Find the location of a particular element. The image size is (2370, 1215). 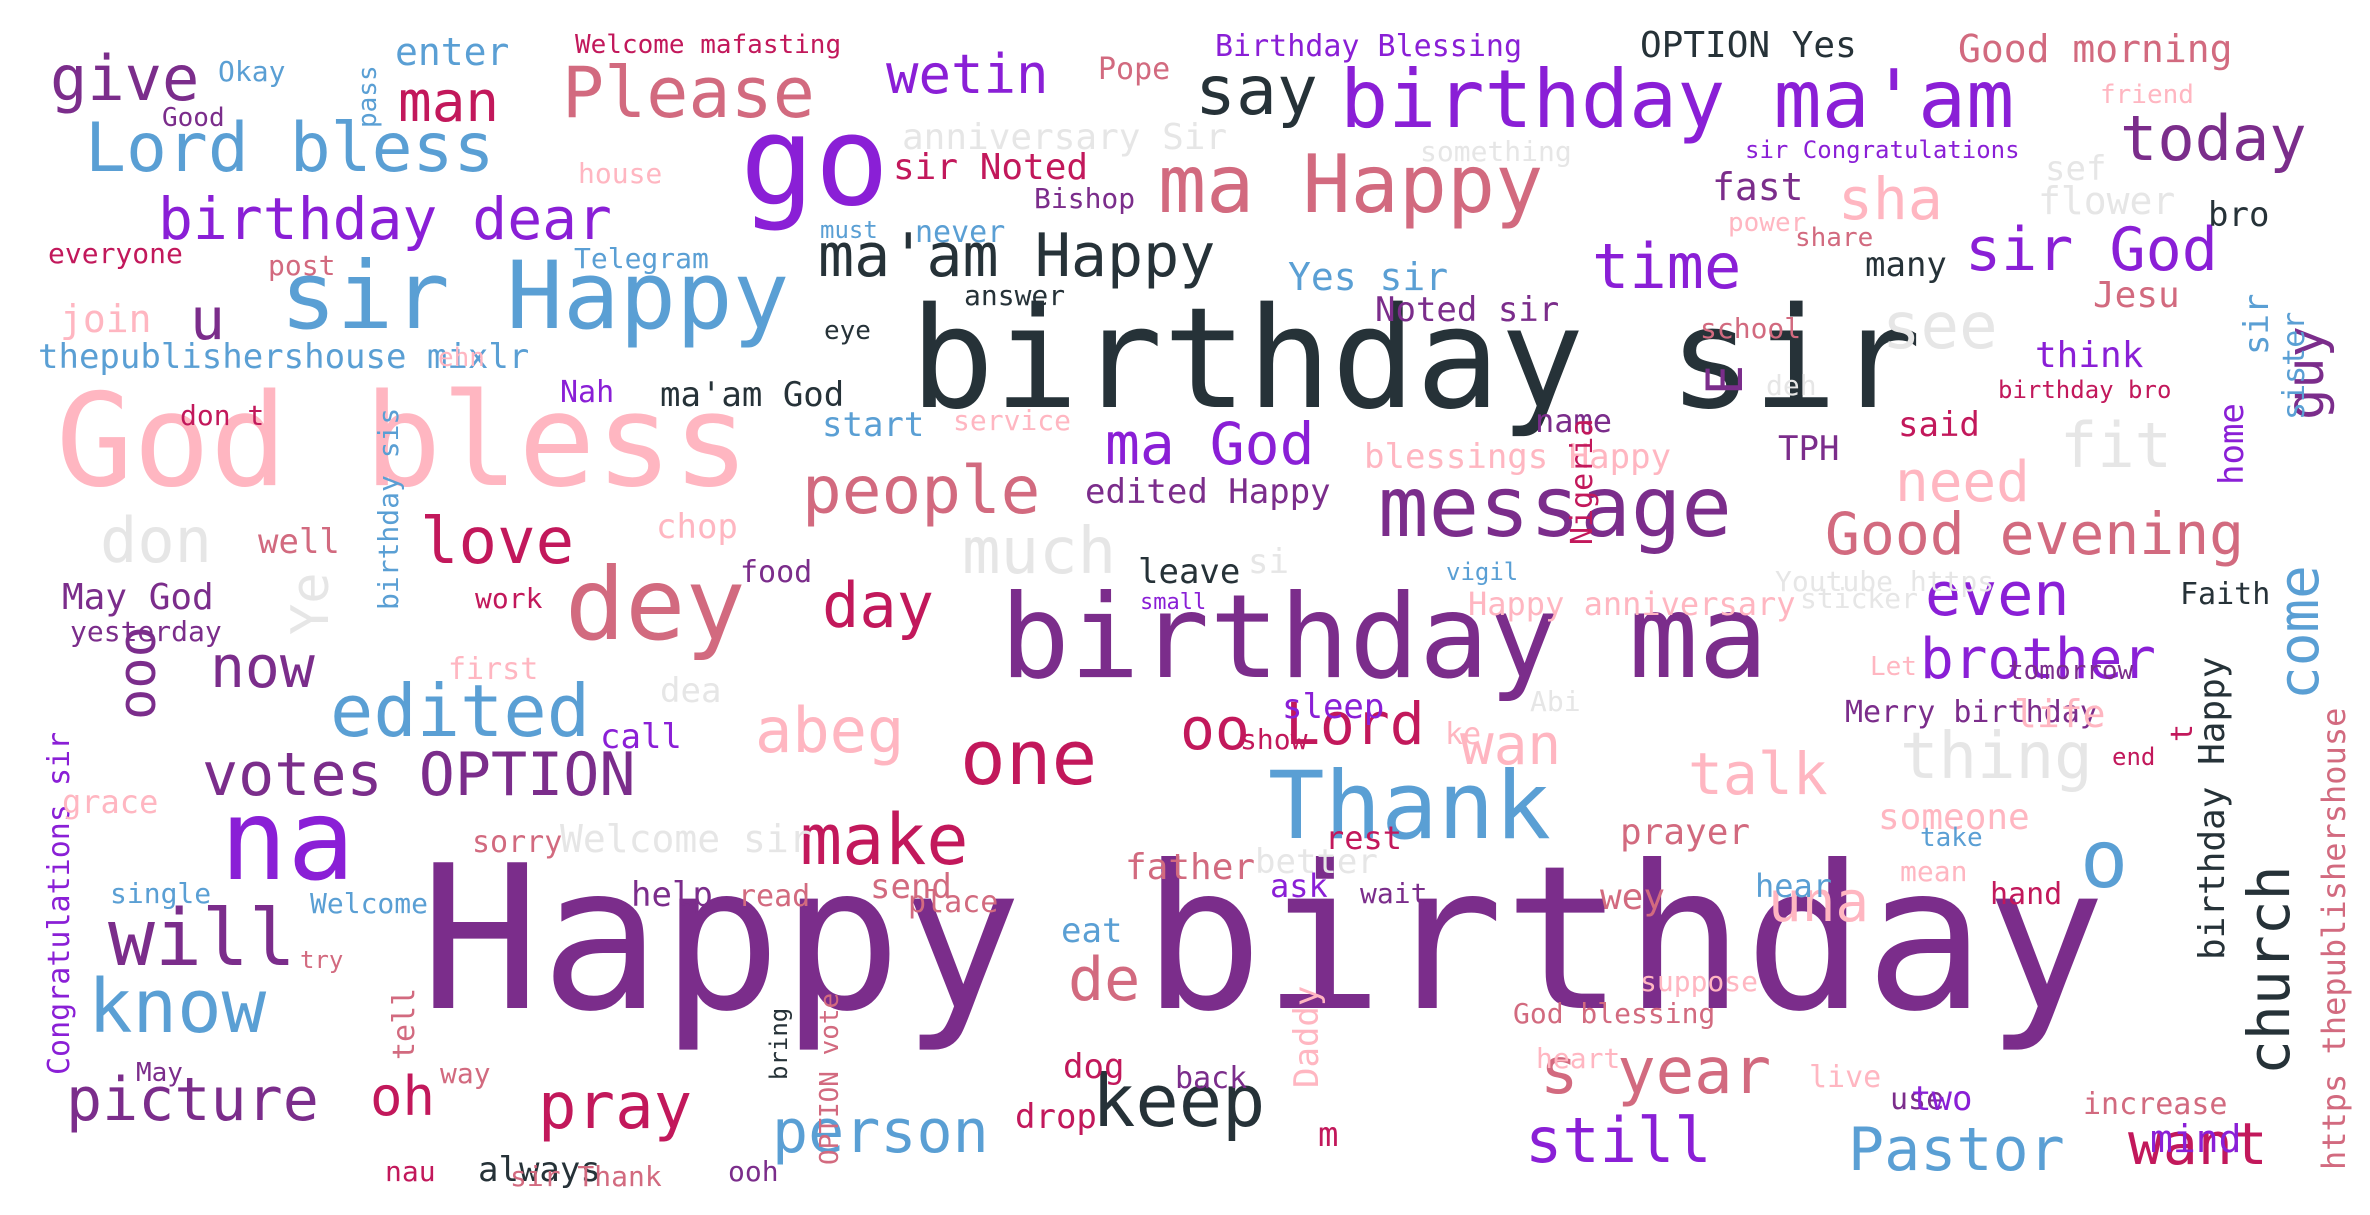

cloud-word: show is located at coordinates (1274, 739).